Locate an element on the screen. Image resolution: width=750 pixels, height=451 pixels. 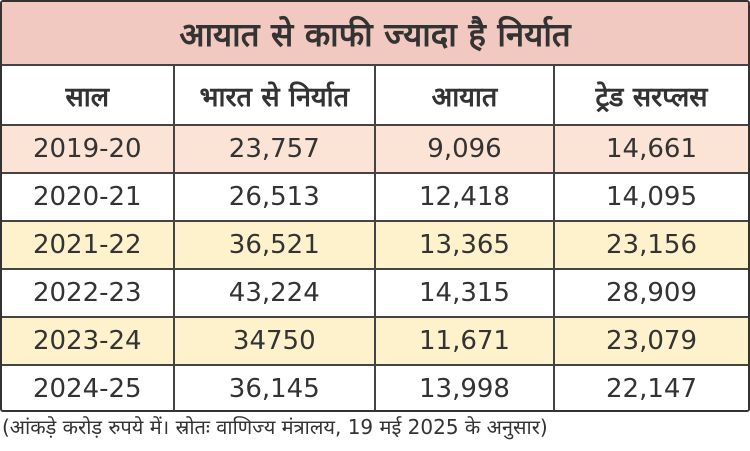
table-title: आयात से काफी ज्यादा है निर्यात is located at coordinates (375, 34).